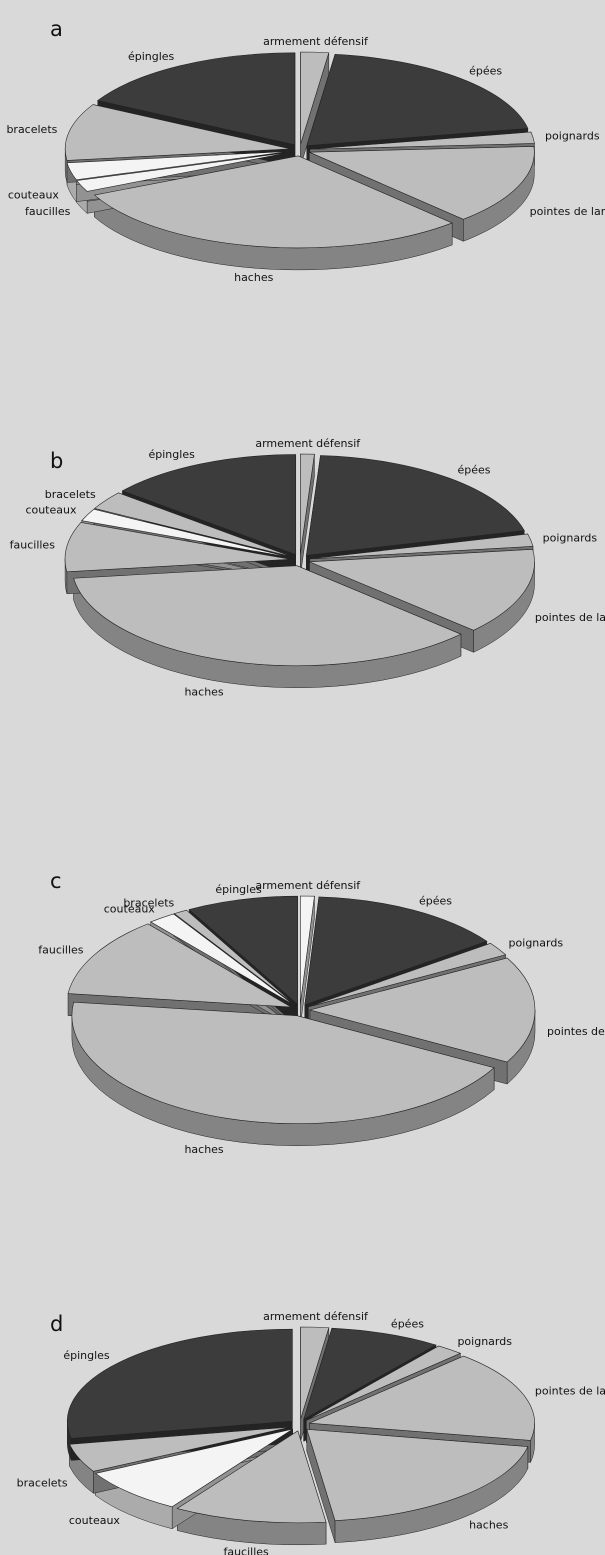 Image resolution: width=605 pixels, height=1555 pixels. I want to click on panel-label: b, so click(56, 461).